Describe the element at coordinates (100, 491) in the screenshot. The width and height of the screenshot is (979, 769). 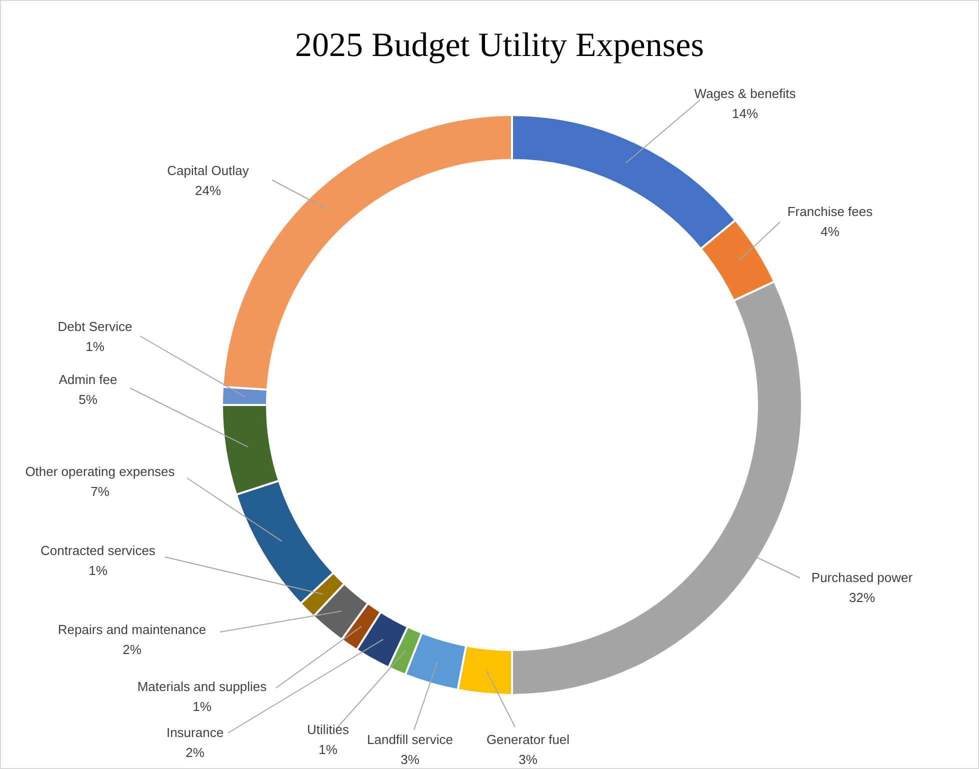
I see `data-label: 7%` at that location.